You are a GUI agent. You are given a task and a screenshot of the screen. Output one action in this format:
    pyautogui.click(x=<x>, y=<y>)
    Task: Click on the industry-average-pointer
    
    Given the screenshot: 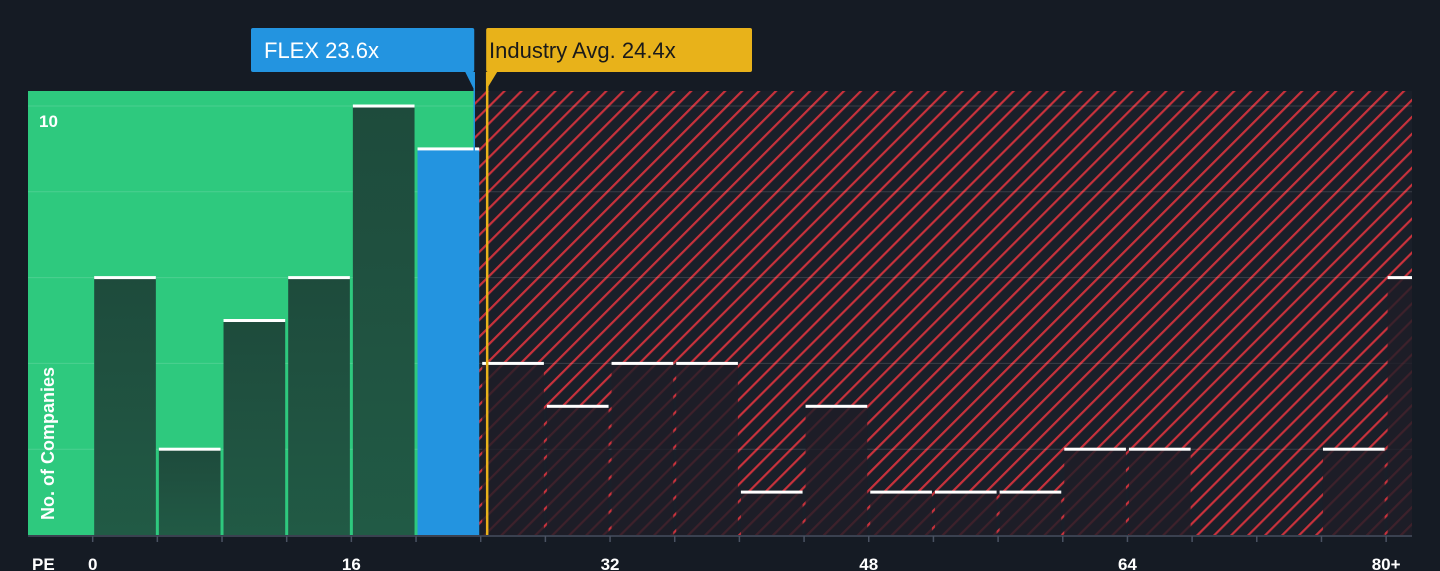 What is the action you would take?
    pyautogui.click(x=492, y=81)
    